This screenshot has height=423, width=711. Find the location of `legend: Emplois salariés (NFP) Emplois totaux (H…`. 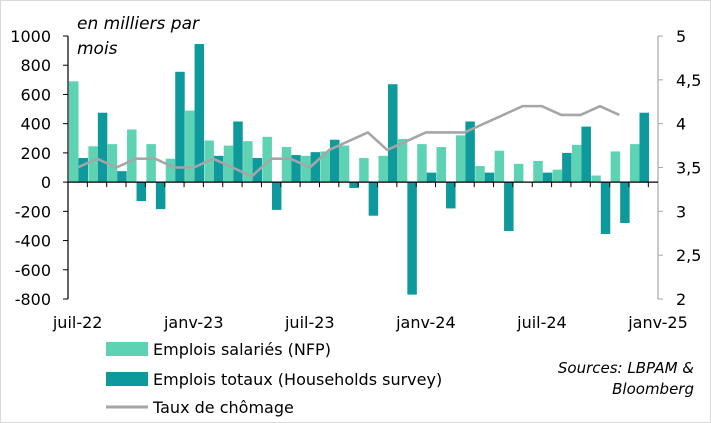

legend: Emplois salariés (NFP) Emplois totaux (H… is located at coordinates (274, 378).